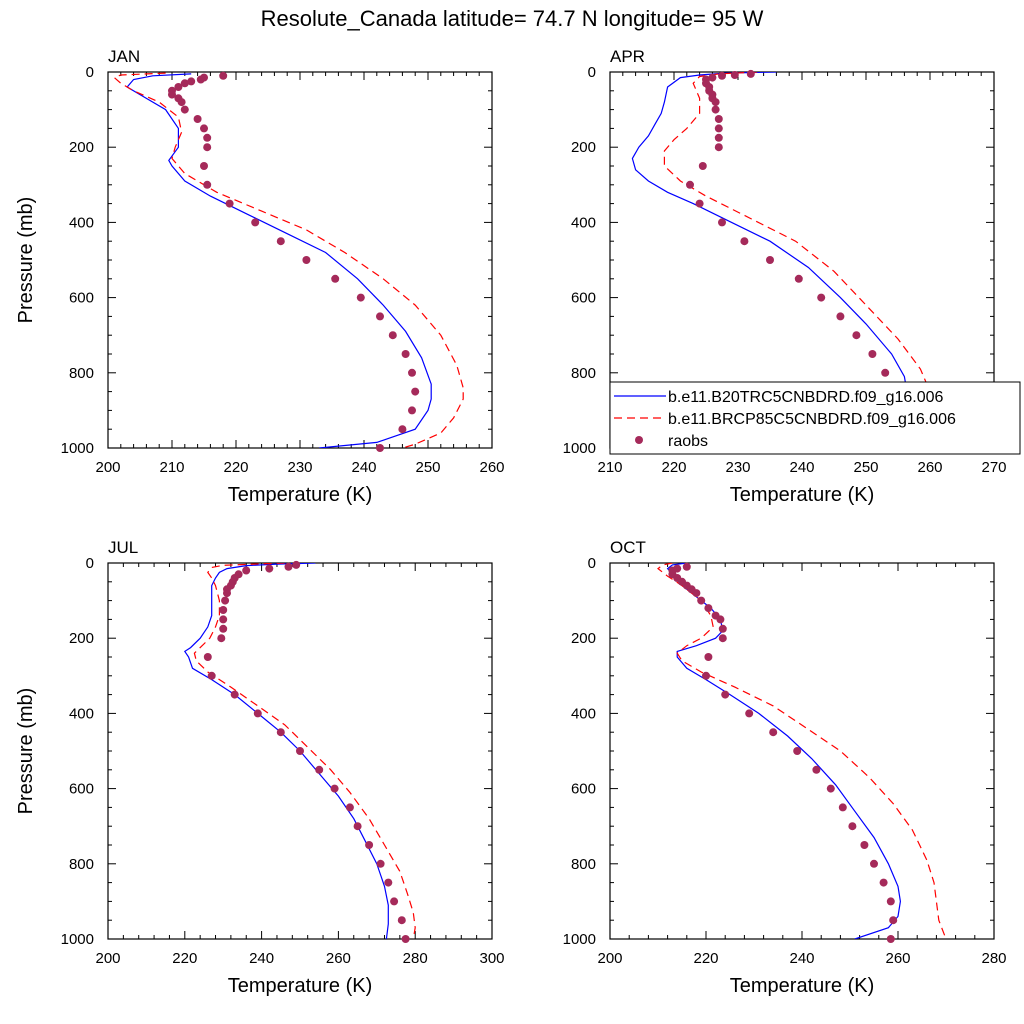  Describe the element at coordinates (427, 467) in the screenshot. I see `x-tick-label: 250` at that location.